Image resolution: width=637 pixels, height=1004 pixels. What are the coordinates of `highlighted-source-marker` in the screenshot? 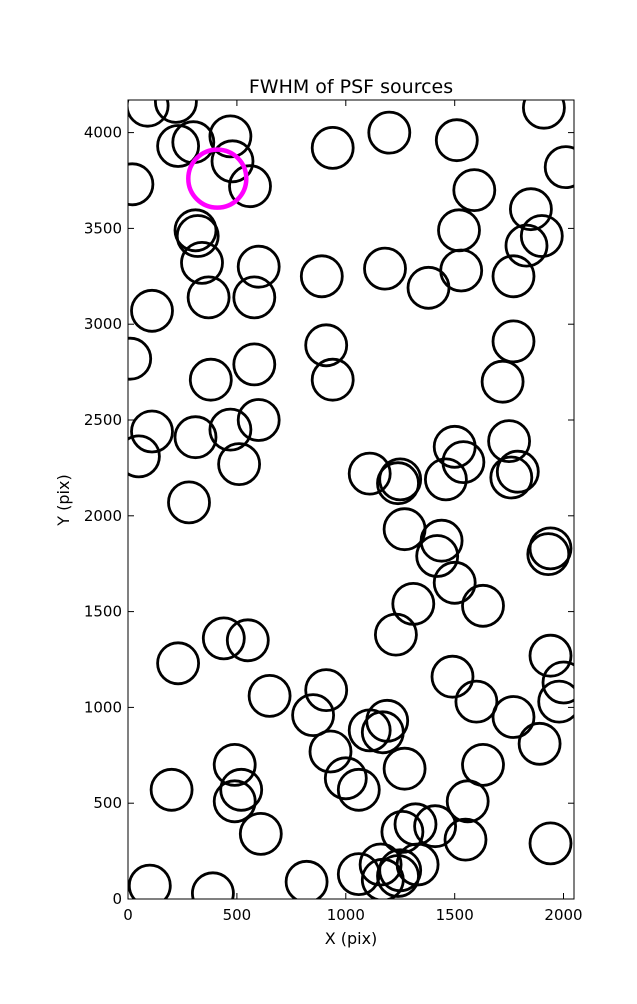 It's located at (217, 178).